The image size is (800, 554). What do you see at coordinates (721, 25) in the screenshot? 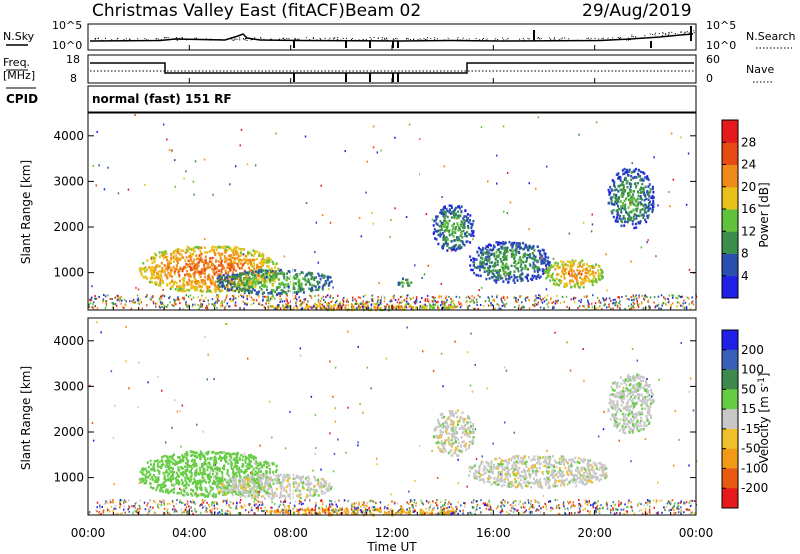
I see `noise-right-tick-top: 10^5` at bounding box center [721, 25].